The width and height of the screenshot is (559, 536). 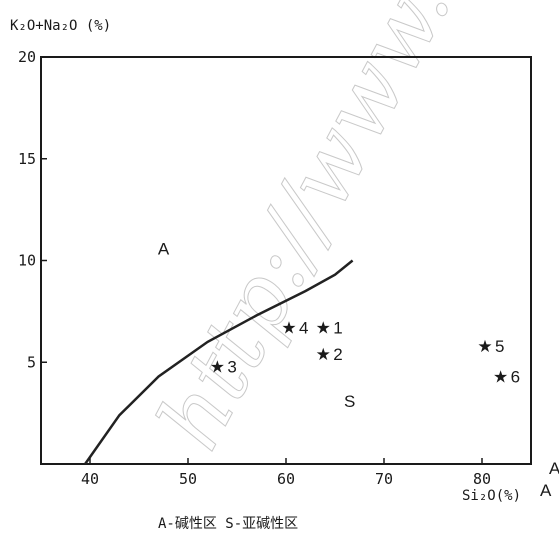 What do you see at coordinates (90, 479) in the screenshot?
I see `x-tick-label: 40` at bounding box center [90, 479].